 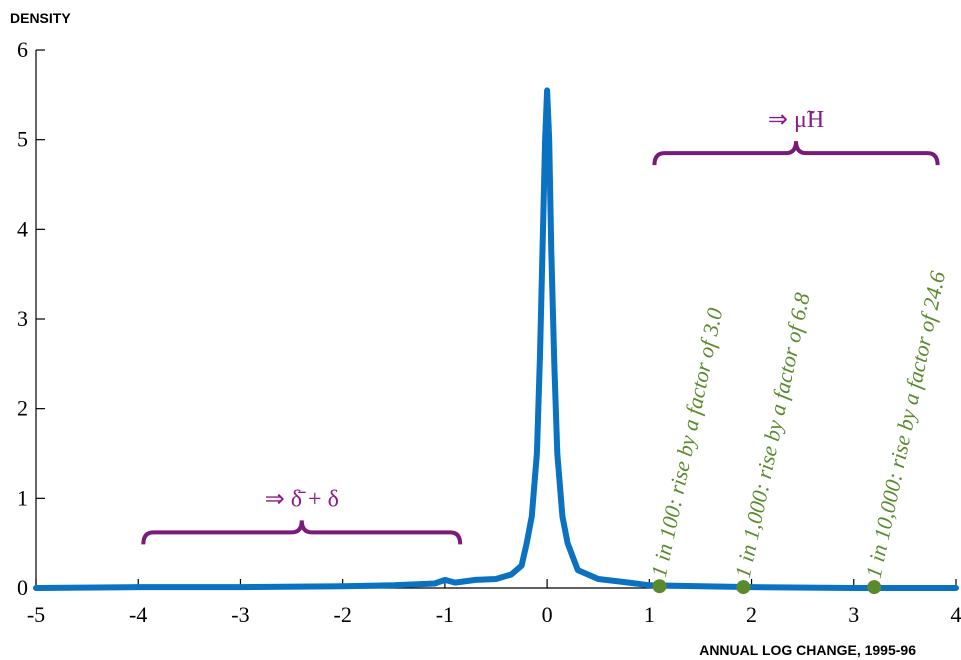 I want to click on threshold-label: 1 in 1,000: rise by a factor of 6.8, so click(x=772, y=435).